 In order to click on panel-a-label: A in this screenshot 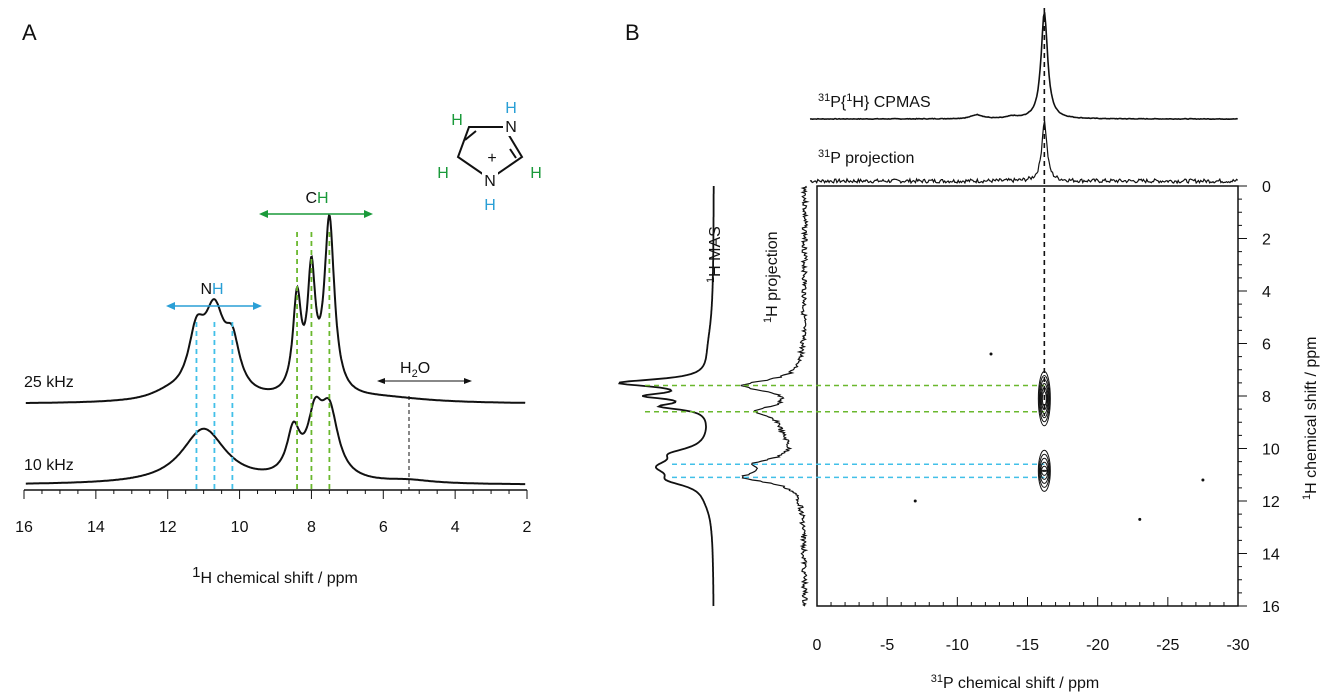, I will do `click(29, 32)`.